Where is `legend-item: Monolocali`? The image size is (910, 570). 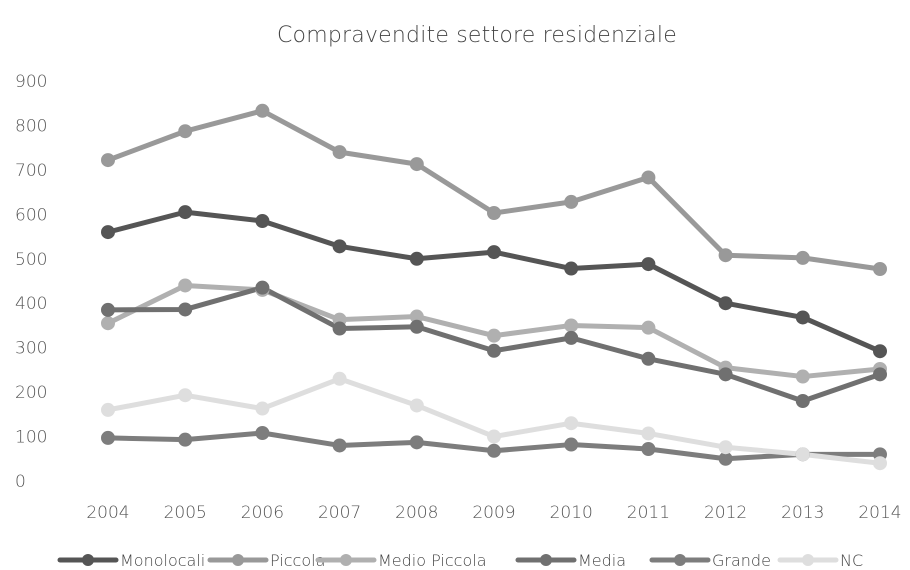 legend-item: Monolocali is located at coordinates (131, 560).